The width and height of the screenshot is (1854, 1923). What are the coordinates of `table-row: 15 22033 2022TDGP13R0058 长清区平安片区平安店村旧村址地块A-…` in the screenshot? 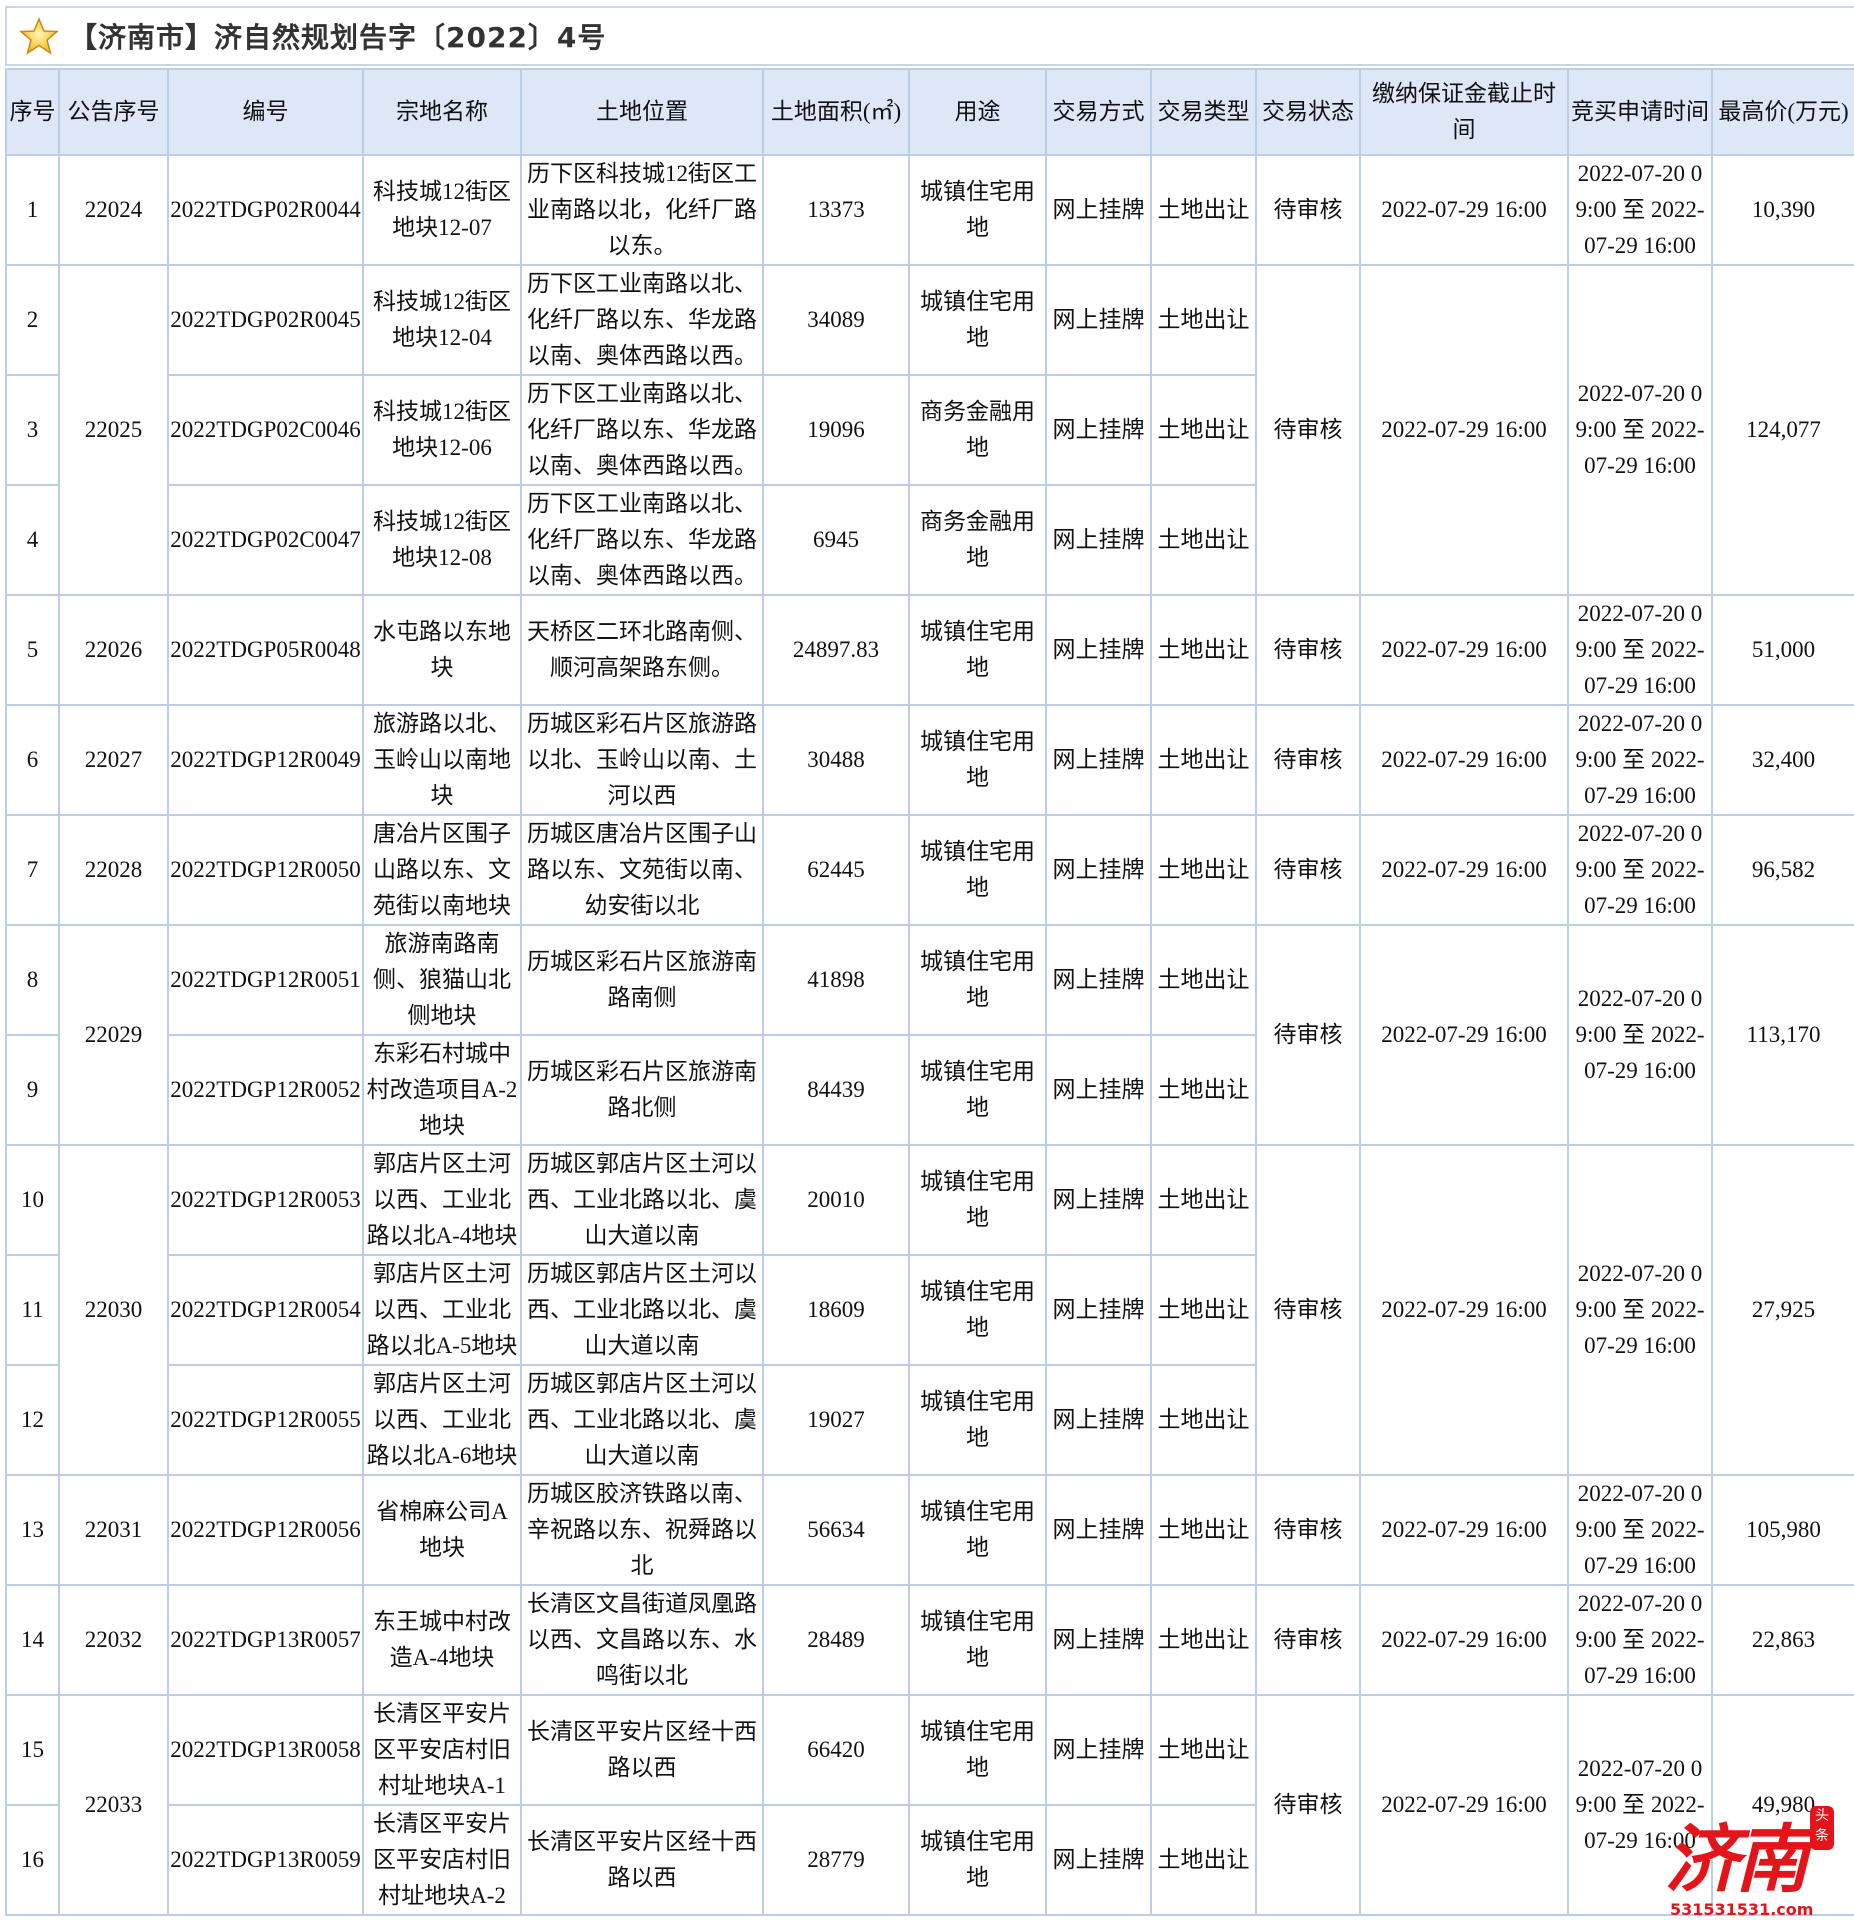 It's located at (929, 1805).